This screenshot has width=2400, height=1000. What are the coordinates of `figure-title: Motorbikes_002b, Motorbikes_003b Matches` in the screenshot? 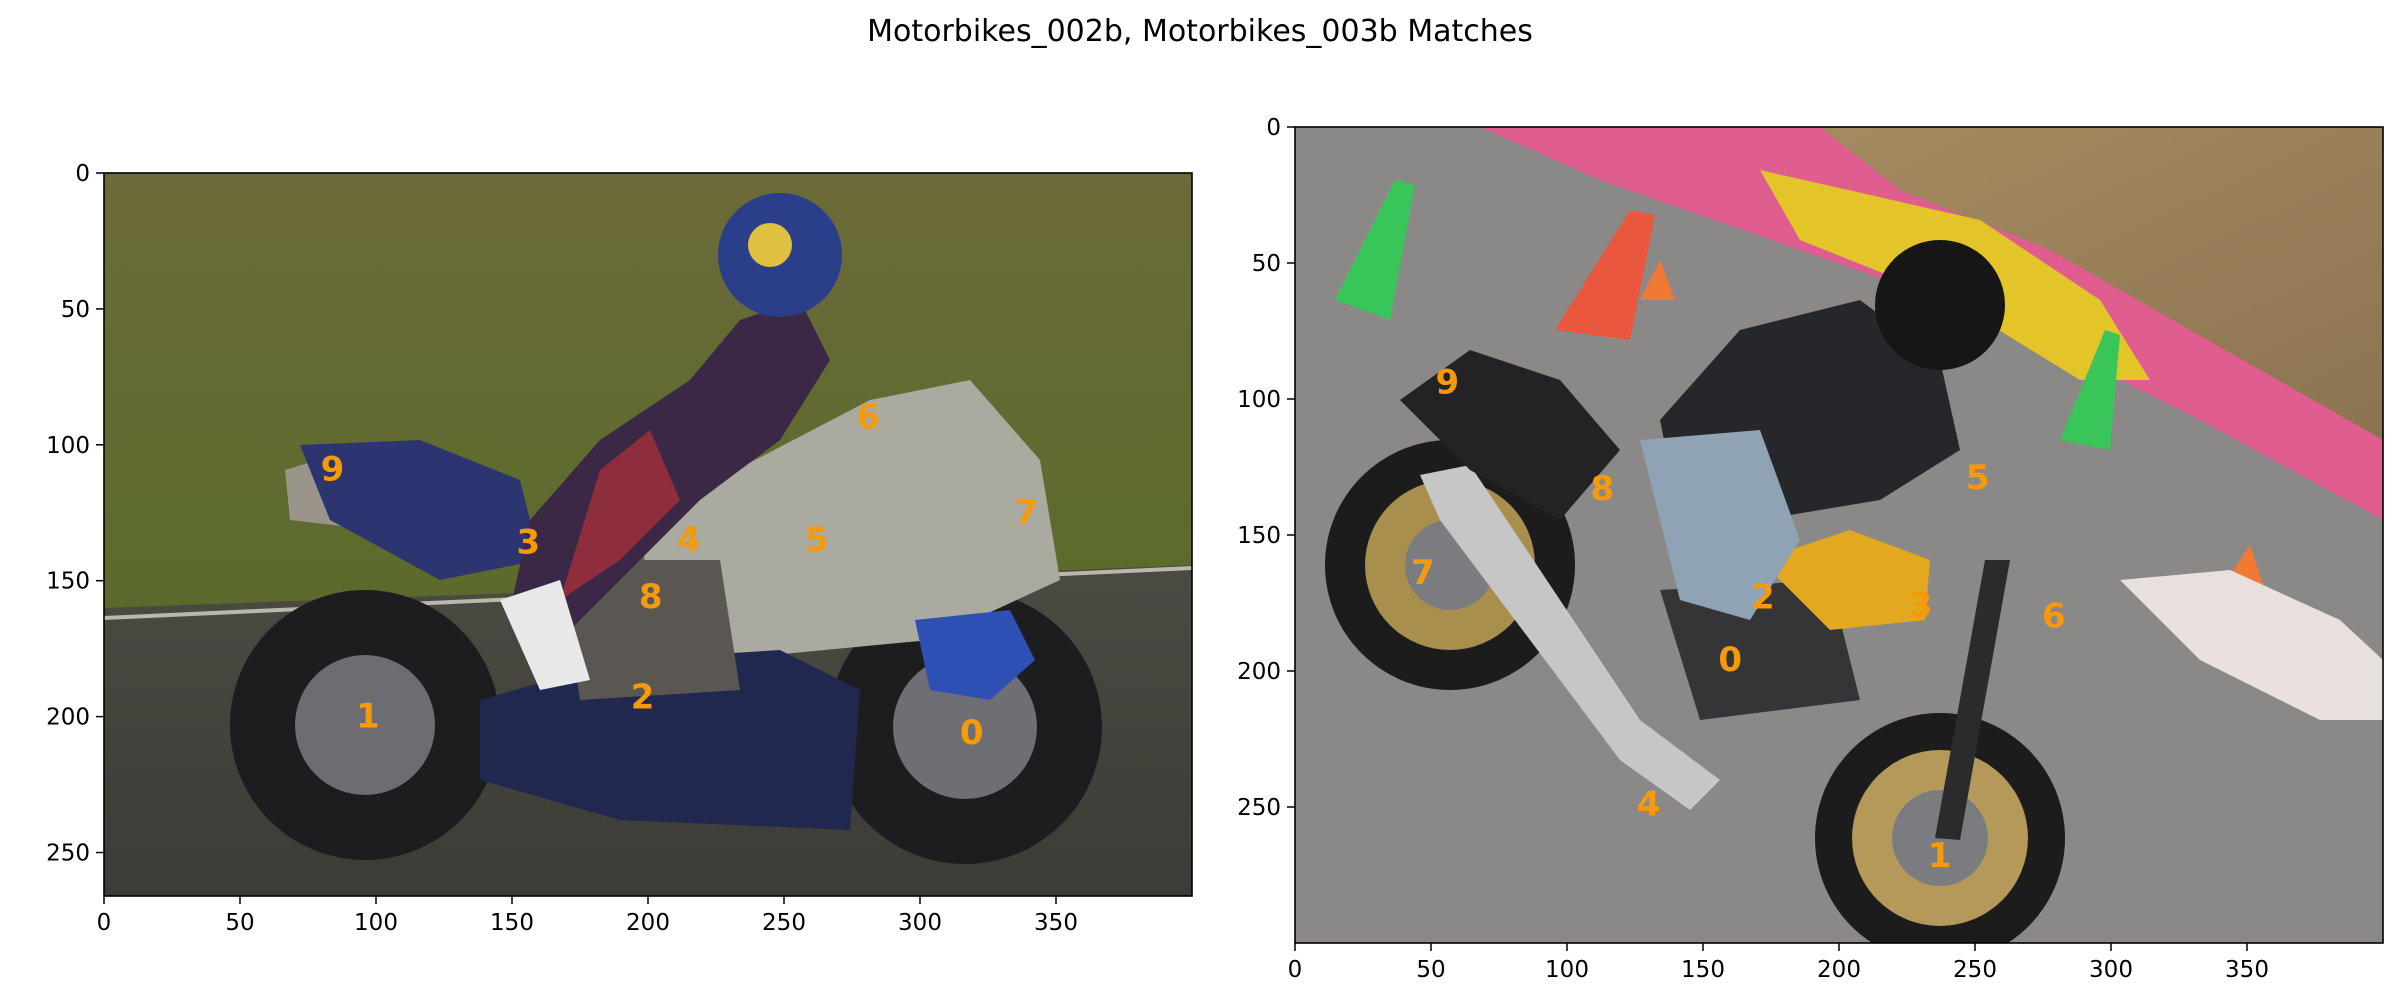 It's located at (1200, 31).